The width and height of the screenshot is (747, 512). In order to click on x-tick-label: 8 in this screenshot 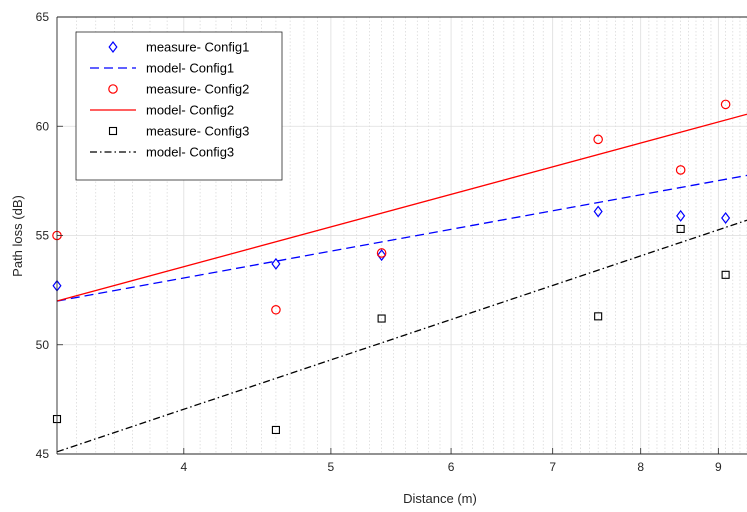, I will do `click(640, 467)`.